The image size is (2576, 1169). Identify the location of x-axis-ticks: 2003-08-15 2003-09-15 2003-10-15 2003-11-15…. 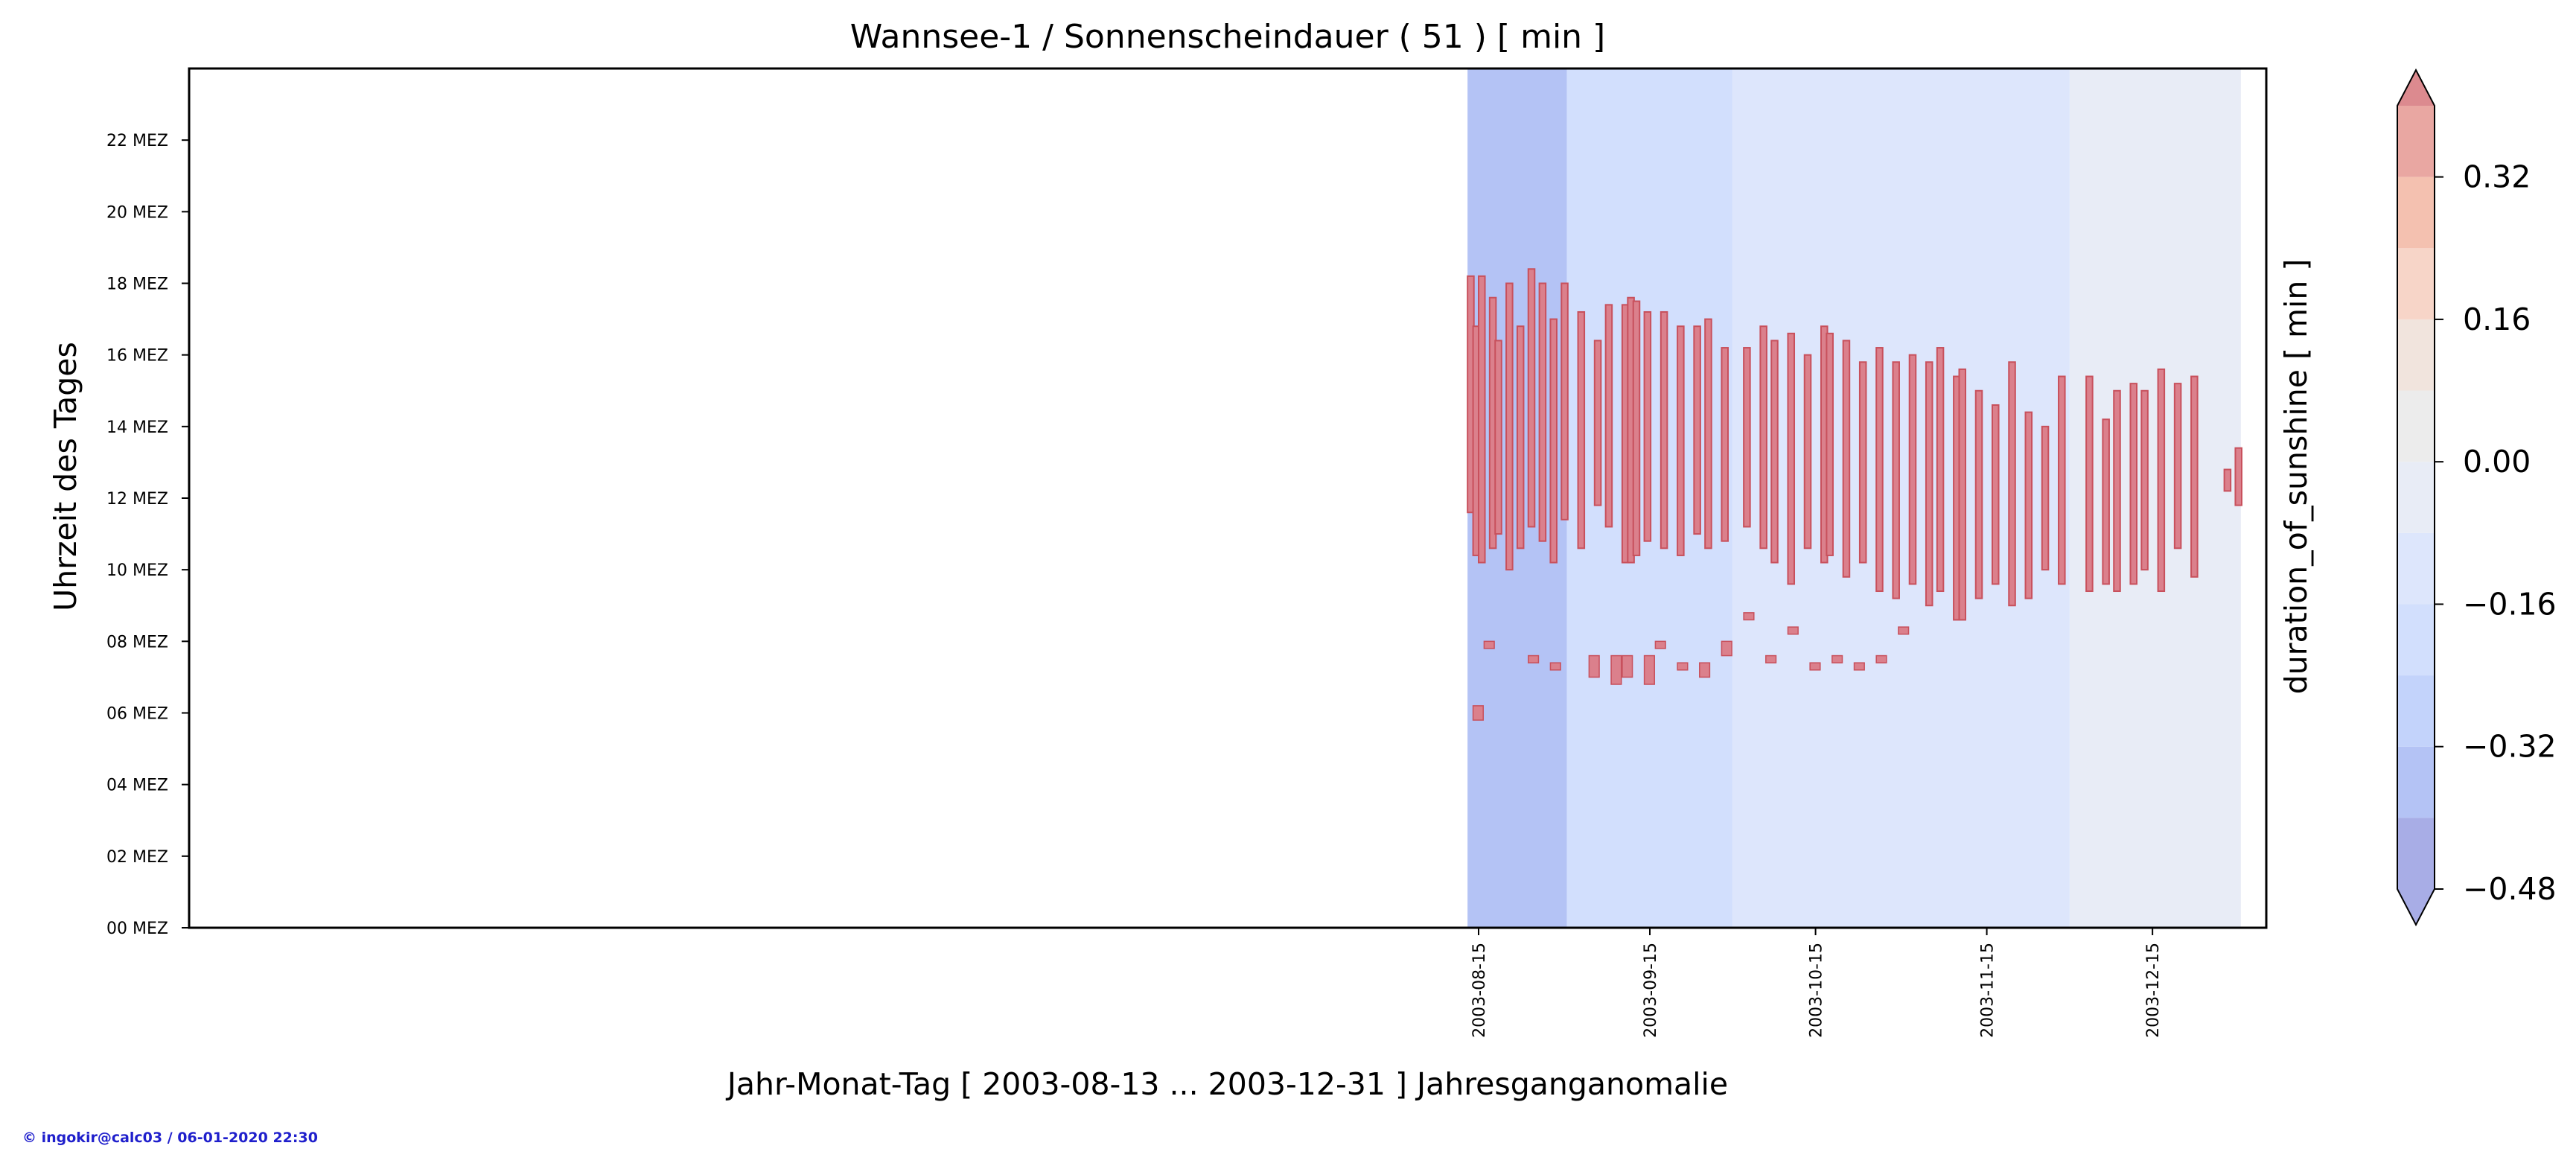
(1816, 983).